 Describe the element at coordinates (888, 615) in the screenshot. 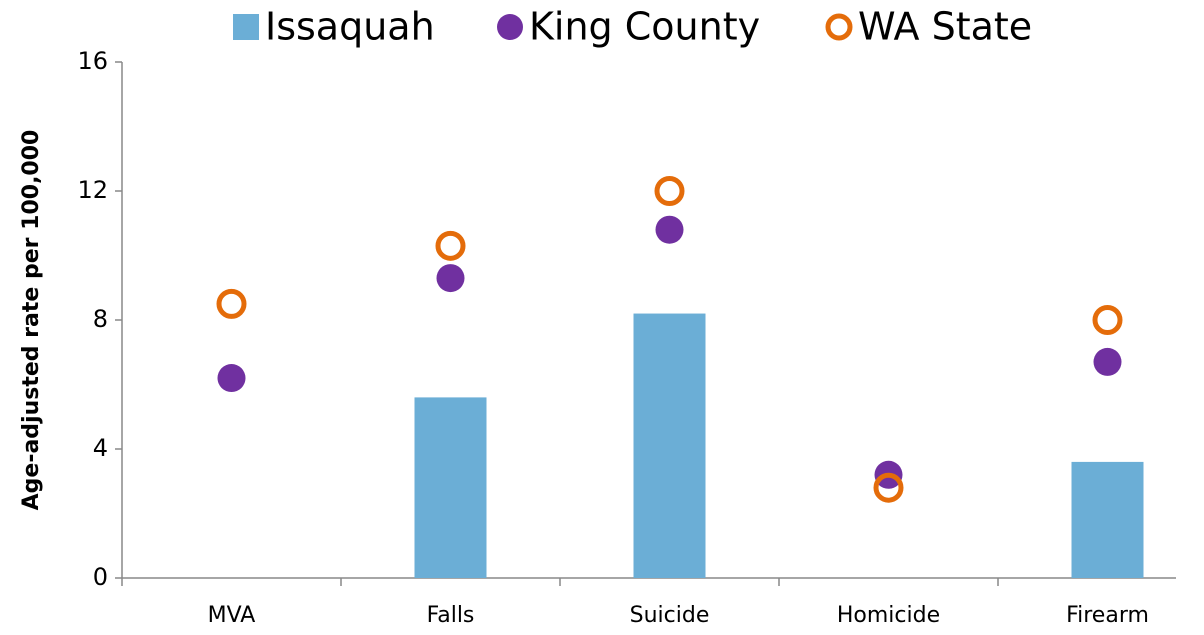

I see `x-tick-label: Homicide` at that location.